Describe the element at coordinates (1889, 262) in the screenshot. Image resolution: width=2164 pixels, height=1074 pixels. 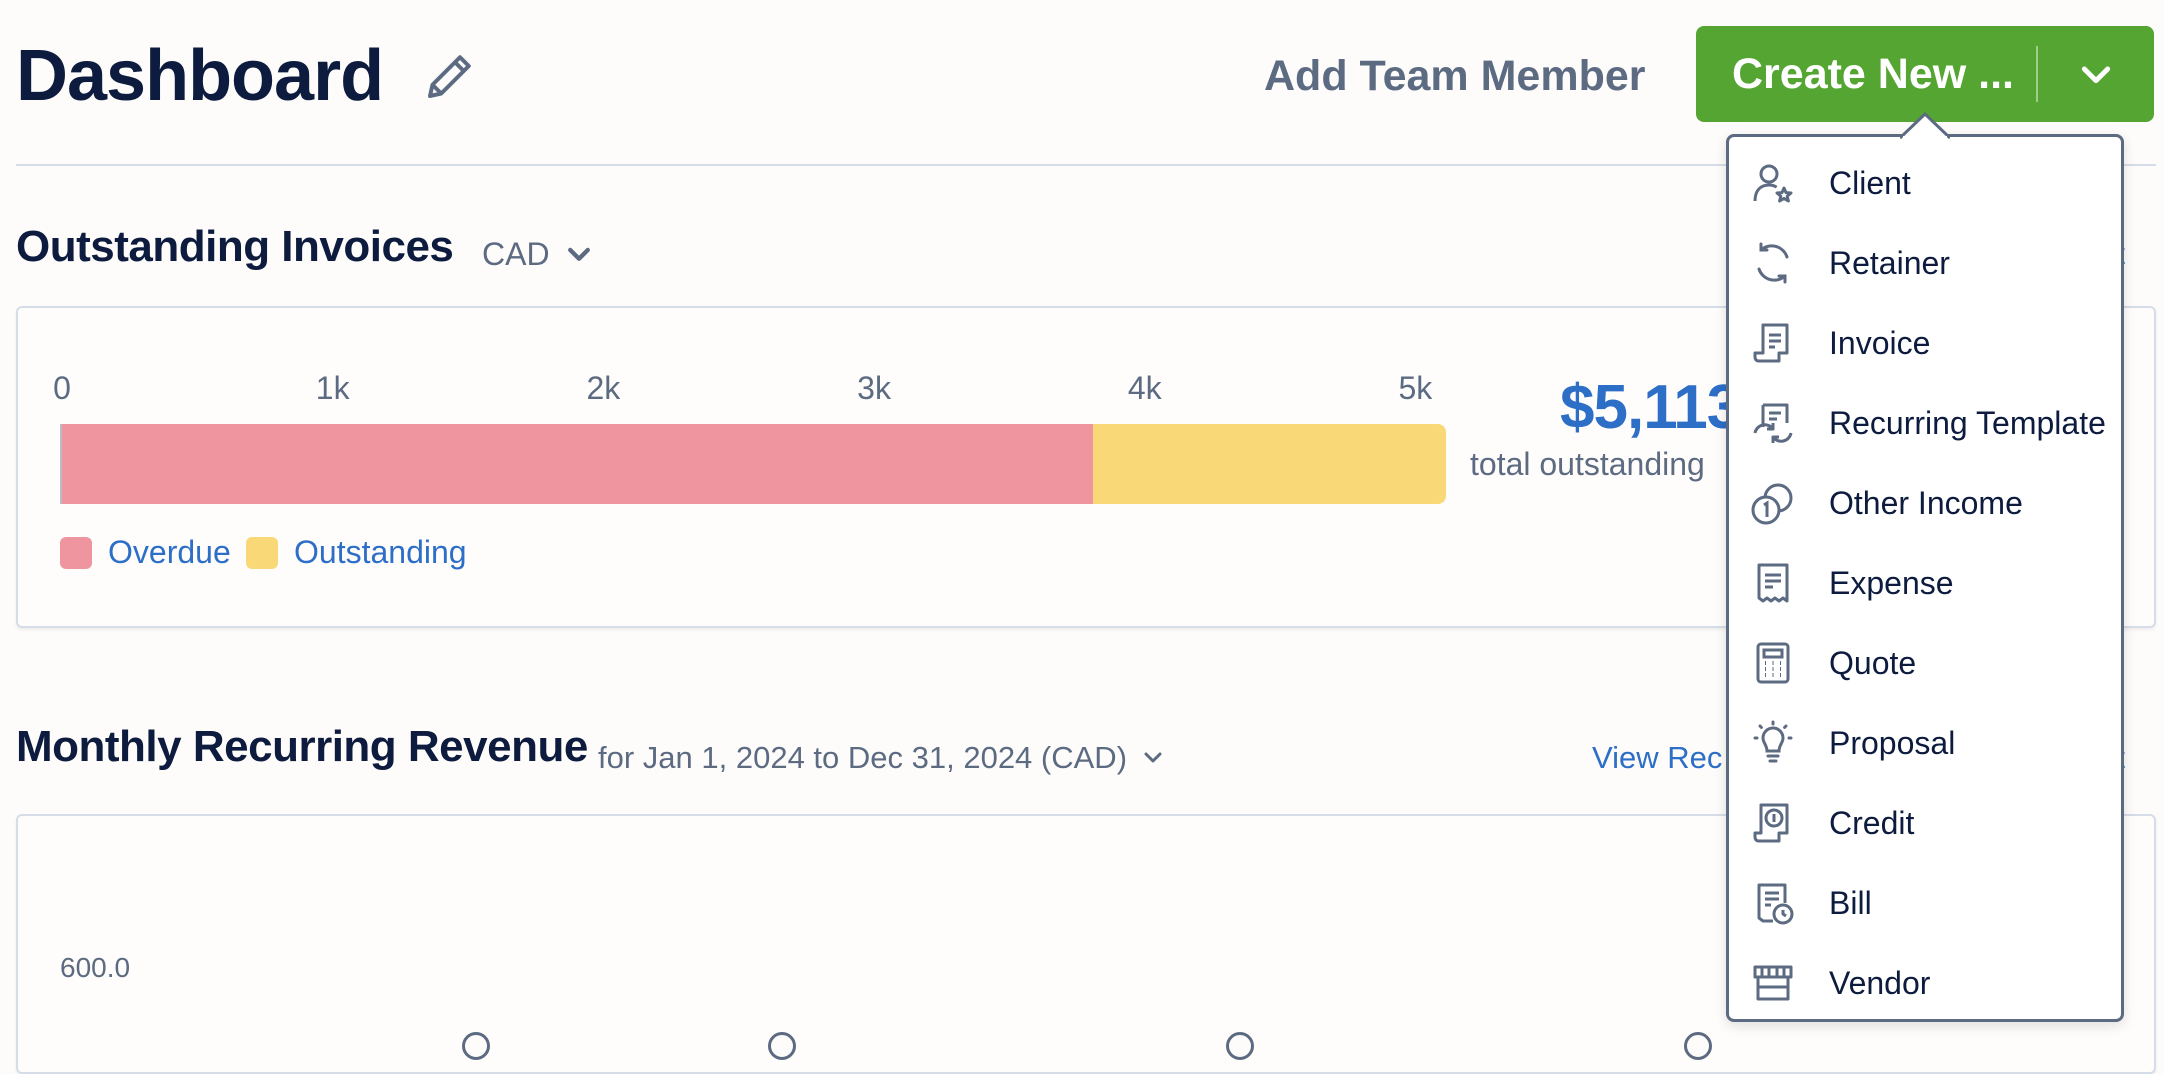
I see `menu-label: Retainer` at that location.